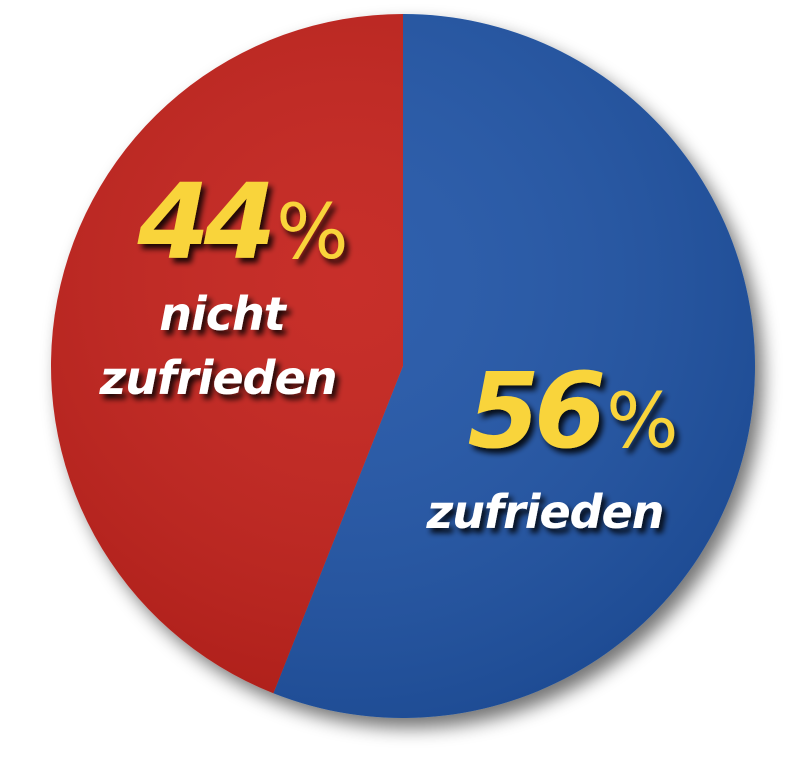 The width and height of the screenshot is (800, 759). Describe the element at coordinates (223, 314) in the screenshot. I see `data-label-not-satisfied-line-1: nicht` at that location.